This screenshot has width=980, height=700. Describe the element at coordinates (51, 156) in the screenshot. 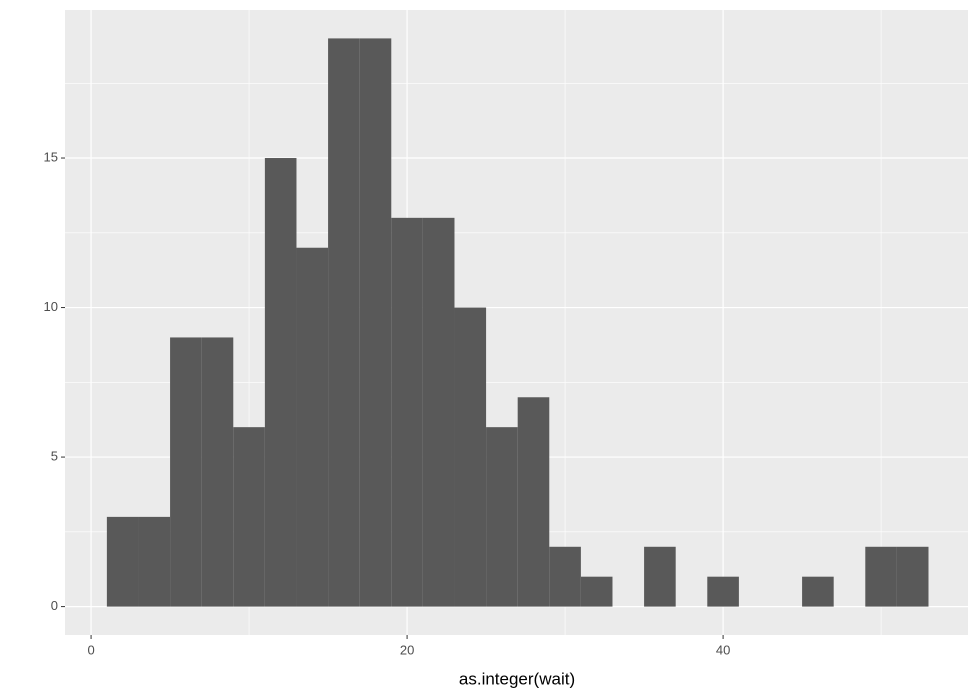

I see `y-tick-label: 15` at that location.